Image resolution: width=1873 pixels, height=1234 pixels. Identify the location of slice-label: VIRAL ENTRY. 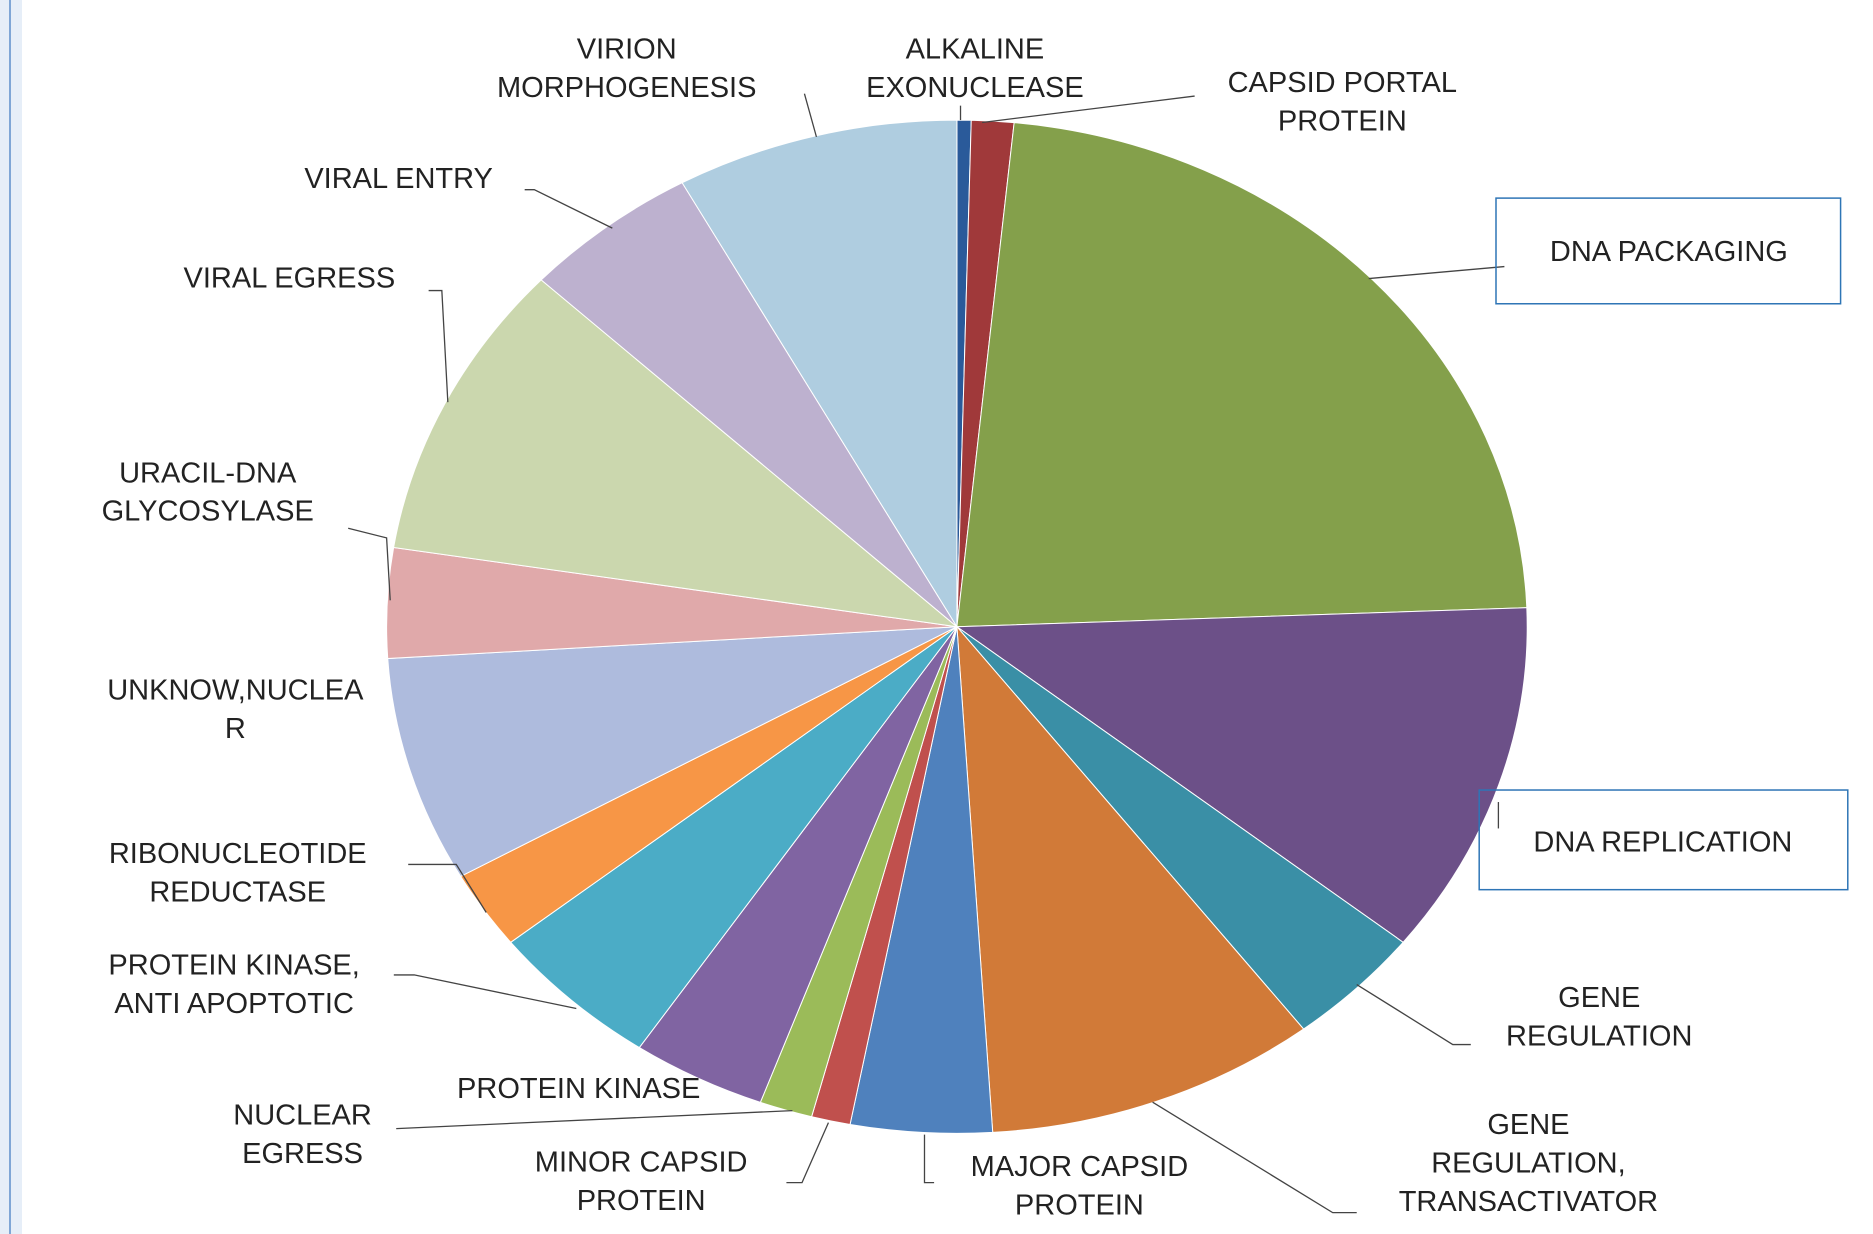
(398, 179).